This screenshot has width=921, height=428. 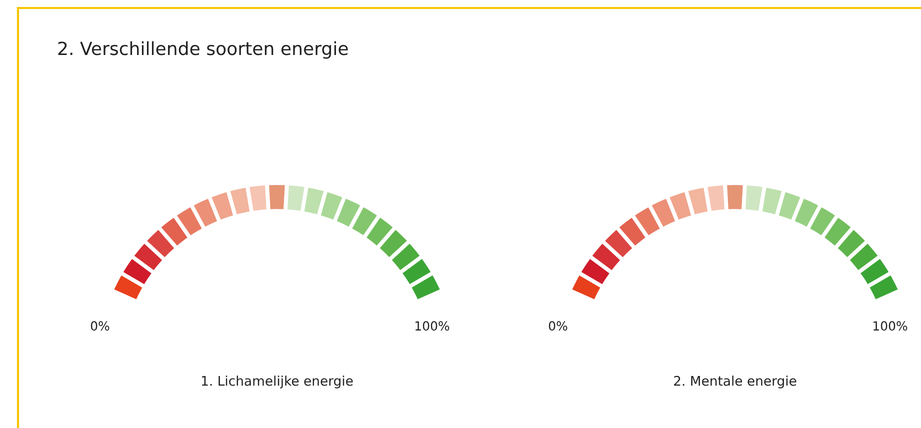 I want to click on text: 1. Lichamelijke energie, so click(x=277, y=382).